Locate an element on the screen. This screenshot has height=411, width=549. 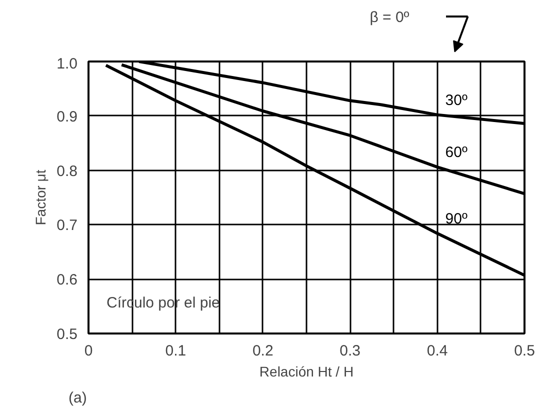
series-label: 30º is located at coordinates (456, 100).